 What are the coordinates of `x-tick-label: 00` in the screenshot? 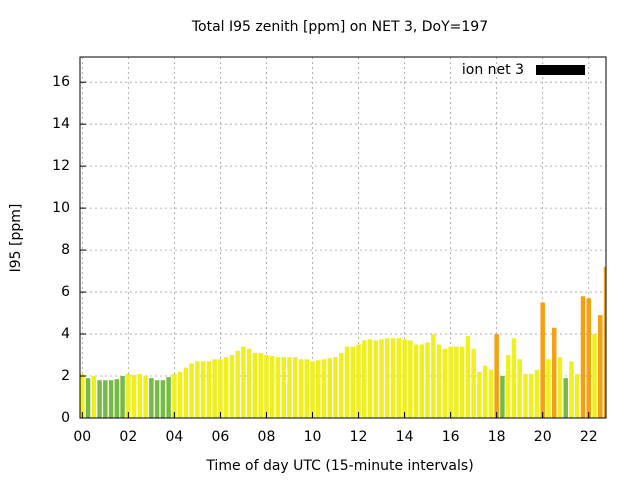 It's located at (82, 437).